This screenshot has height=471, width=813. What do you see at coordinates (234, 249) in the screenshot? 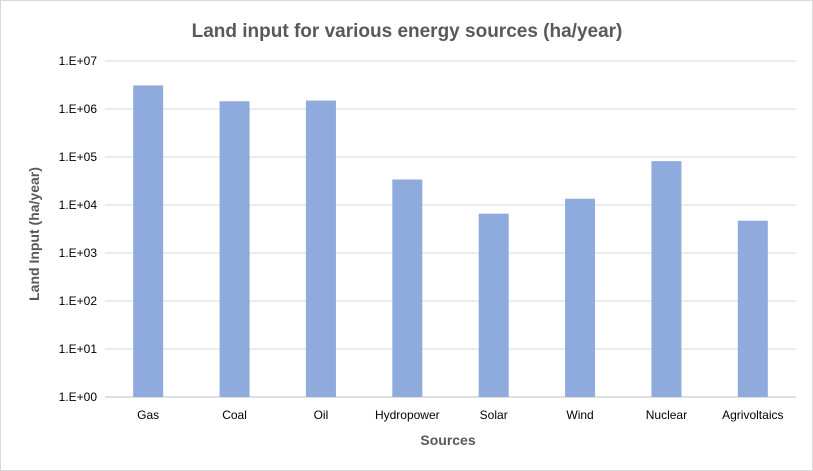
I see `bar-coal` at bounding box center [234, 249].